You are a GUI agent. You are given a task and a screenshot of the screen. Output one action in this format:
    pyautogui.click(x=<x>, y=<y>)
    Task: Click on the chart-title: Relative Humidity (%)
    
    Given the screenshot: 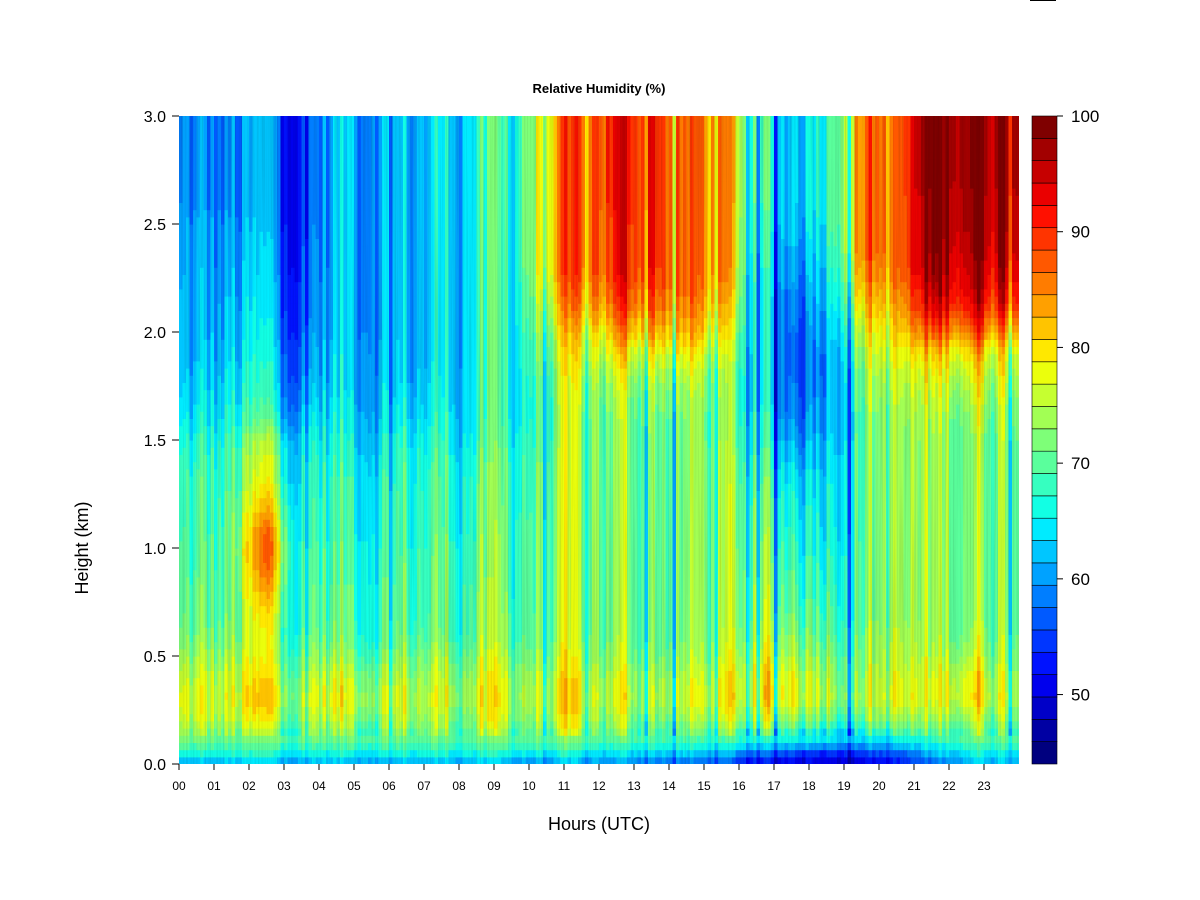 What is the action you would take?
    pyautogui.click(x=599, y=88)
    